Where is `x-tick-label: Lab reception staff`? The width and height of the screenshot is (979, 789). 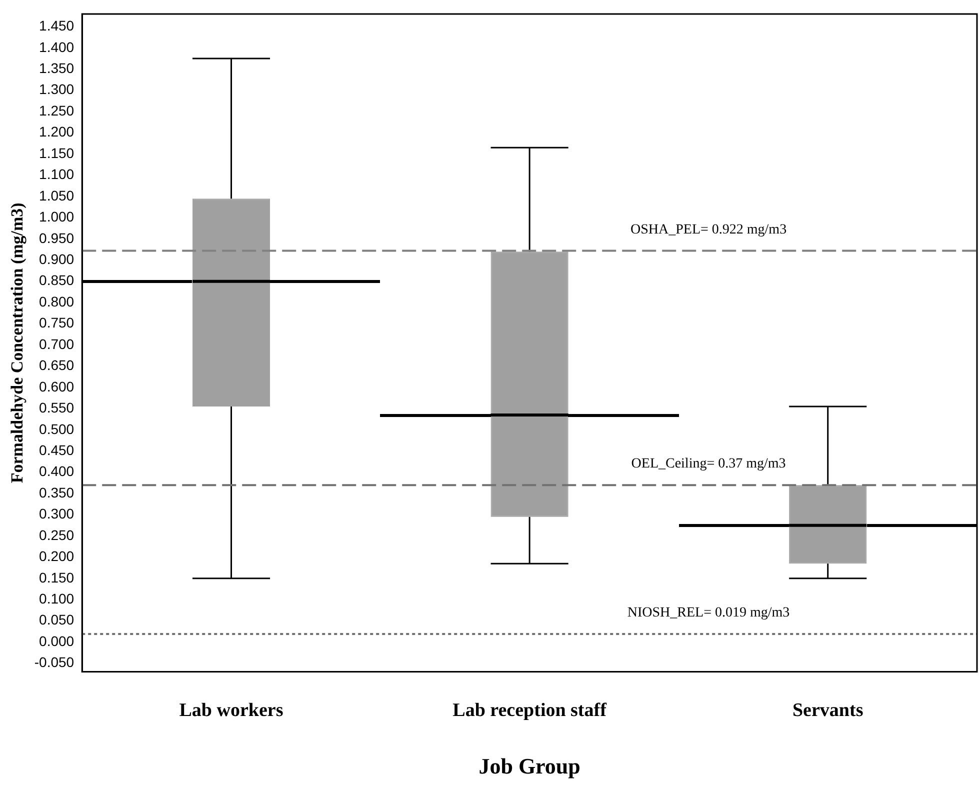 x-tick-label: Lab reception staff is located at coordinates (530, 711).